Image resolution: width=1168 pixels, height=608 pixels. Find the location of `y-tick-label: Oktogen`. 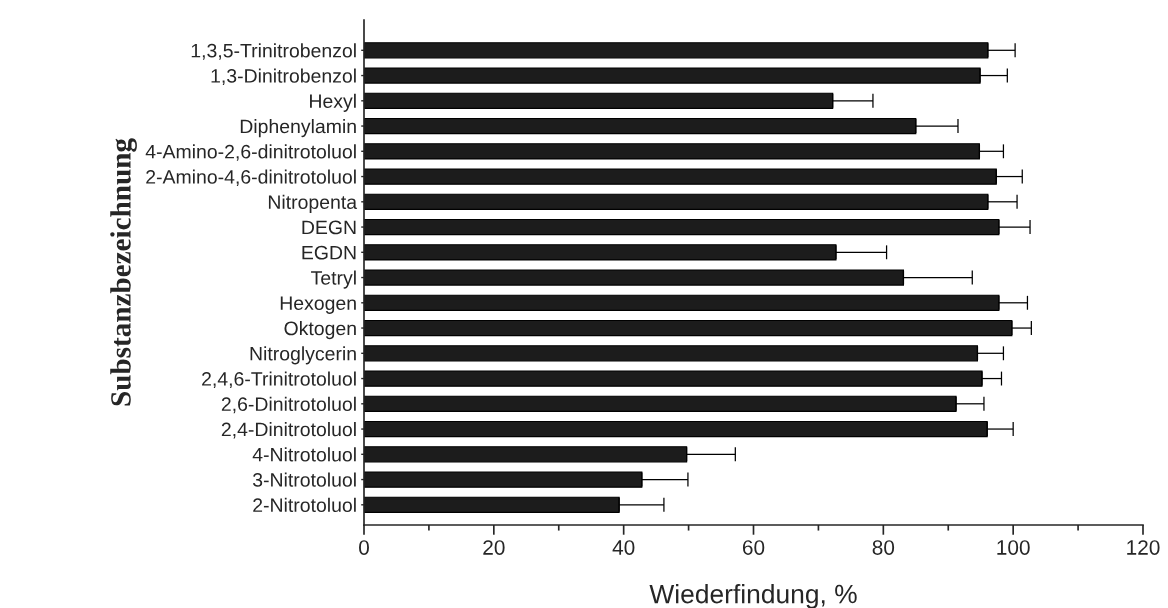

y-tick-label: Oktogen is located at coordinates (320, 330).